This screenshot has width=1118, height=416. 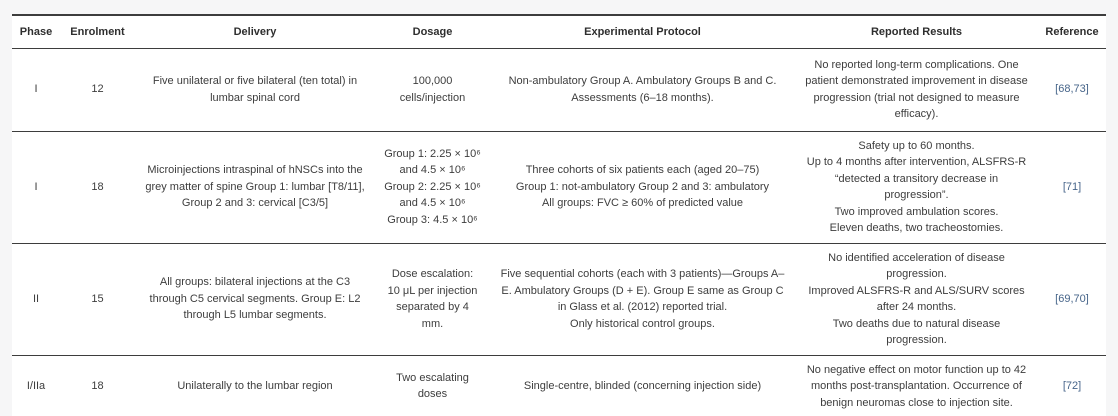 I want to click on reference-link: [71], so click(x=1072, y=186).